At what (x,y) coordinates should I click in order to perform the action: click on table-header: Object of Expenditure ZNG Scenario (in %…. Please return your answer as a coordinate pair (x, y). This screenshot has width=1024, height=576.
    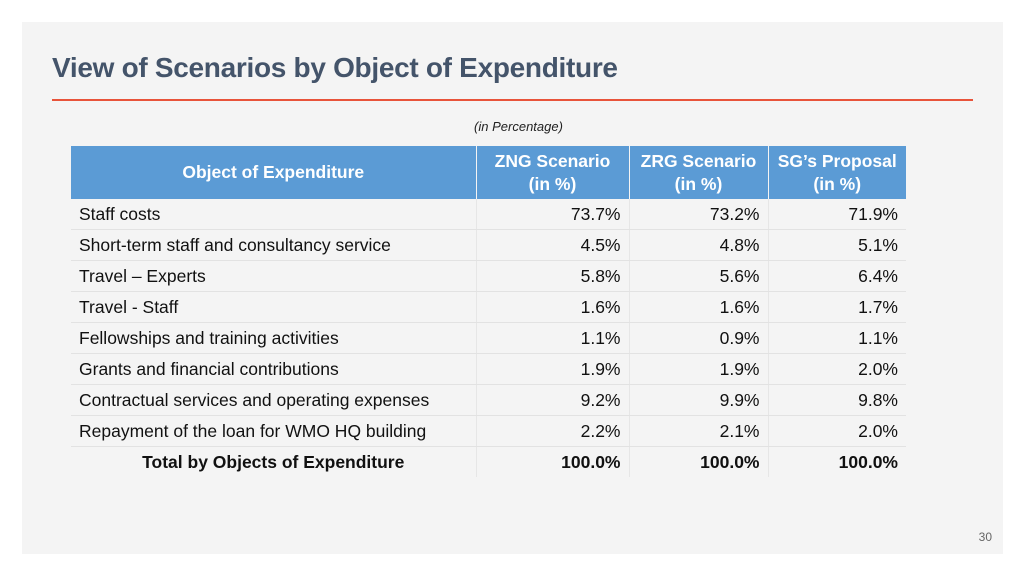
    Looking at the image, I should click on (488, 172).